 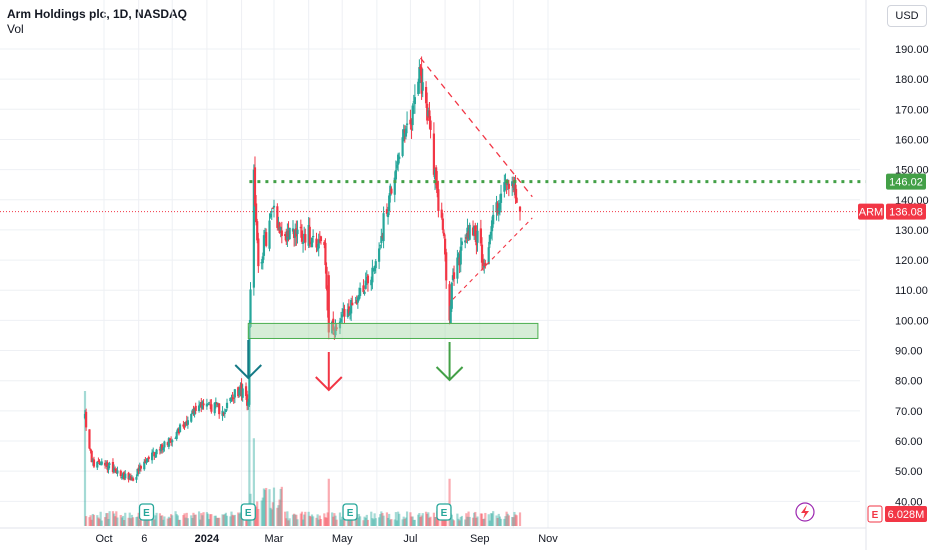 I want to click on price-tick-label: 180.00, so click(x=912, y=80).